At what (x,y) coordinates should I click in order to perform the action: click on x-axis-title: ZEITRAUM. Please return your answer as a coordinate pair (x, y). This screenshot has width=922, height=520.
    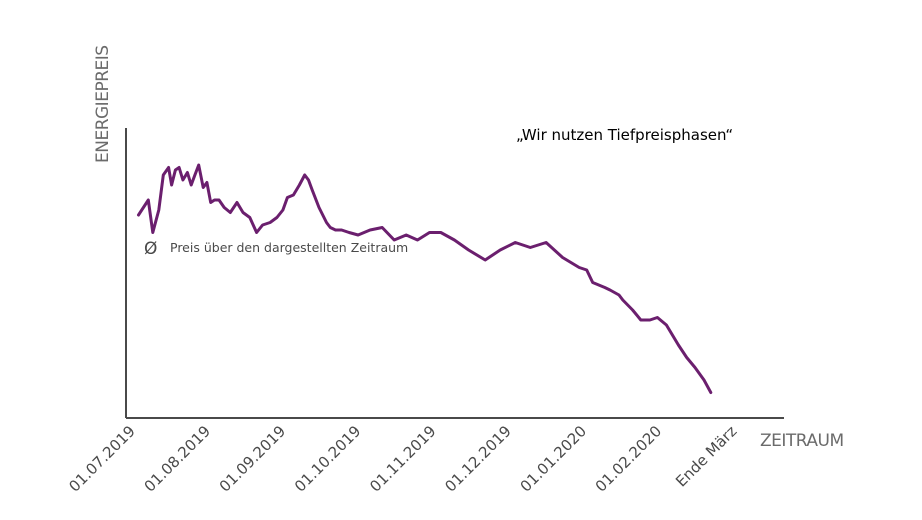
    Looking at the image, I should click on (802, 441).